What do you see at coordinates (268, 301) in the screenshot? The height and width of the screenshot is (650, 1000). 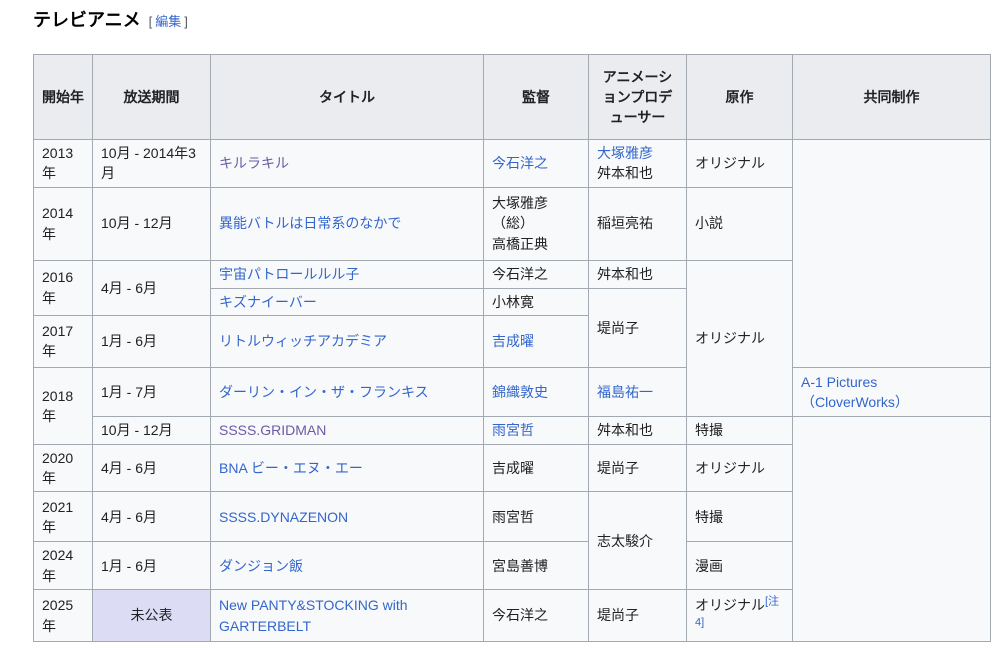 I see `title-link-kiznaiver: キズナイーバー` at bounding box center [268, 301].